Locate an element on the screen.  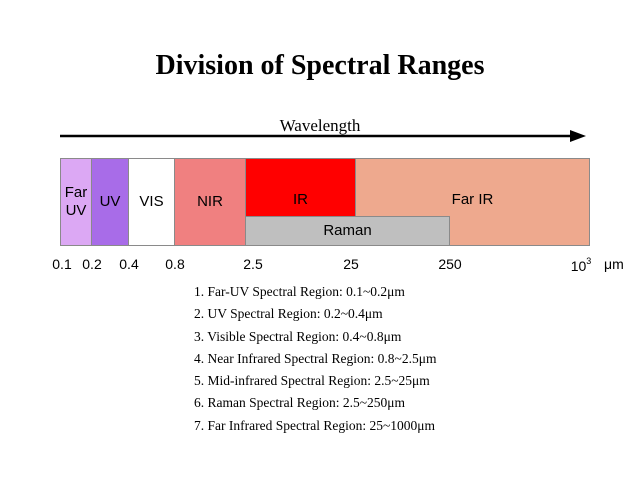
list-item: 6. Raman Spectral Region: 2.5~250μm is located at coordinates (300, 403).